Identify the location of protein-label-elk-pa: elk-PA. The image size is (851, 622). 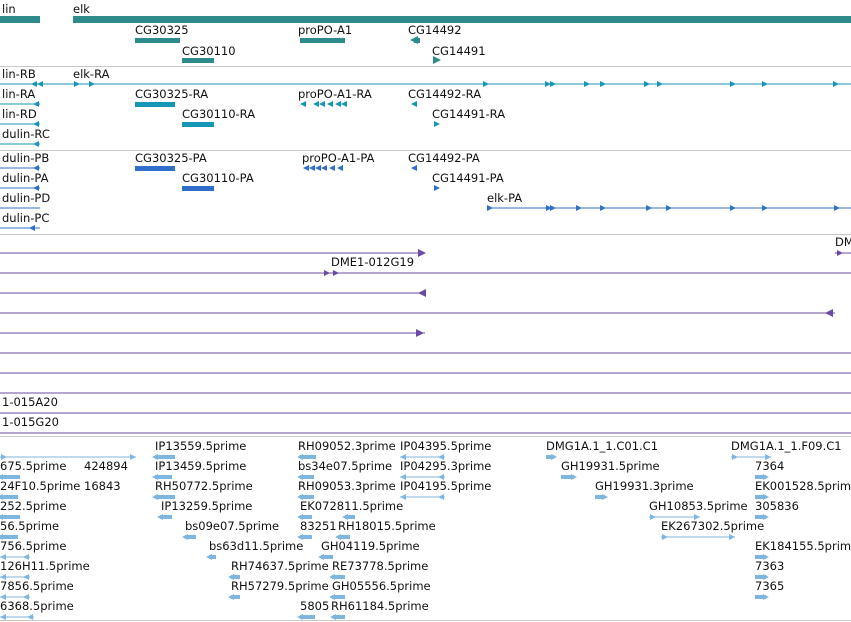
(505, 198).